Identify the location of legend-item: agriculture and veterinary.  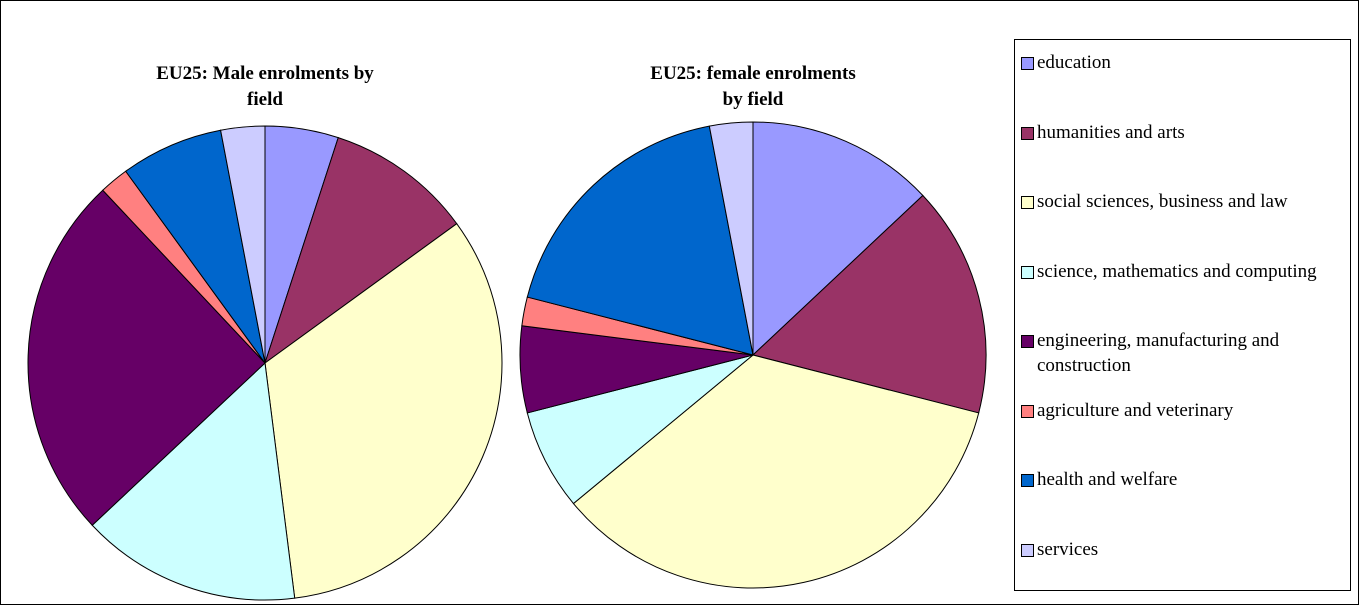
(1189, 410).